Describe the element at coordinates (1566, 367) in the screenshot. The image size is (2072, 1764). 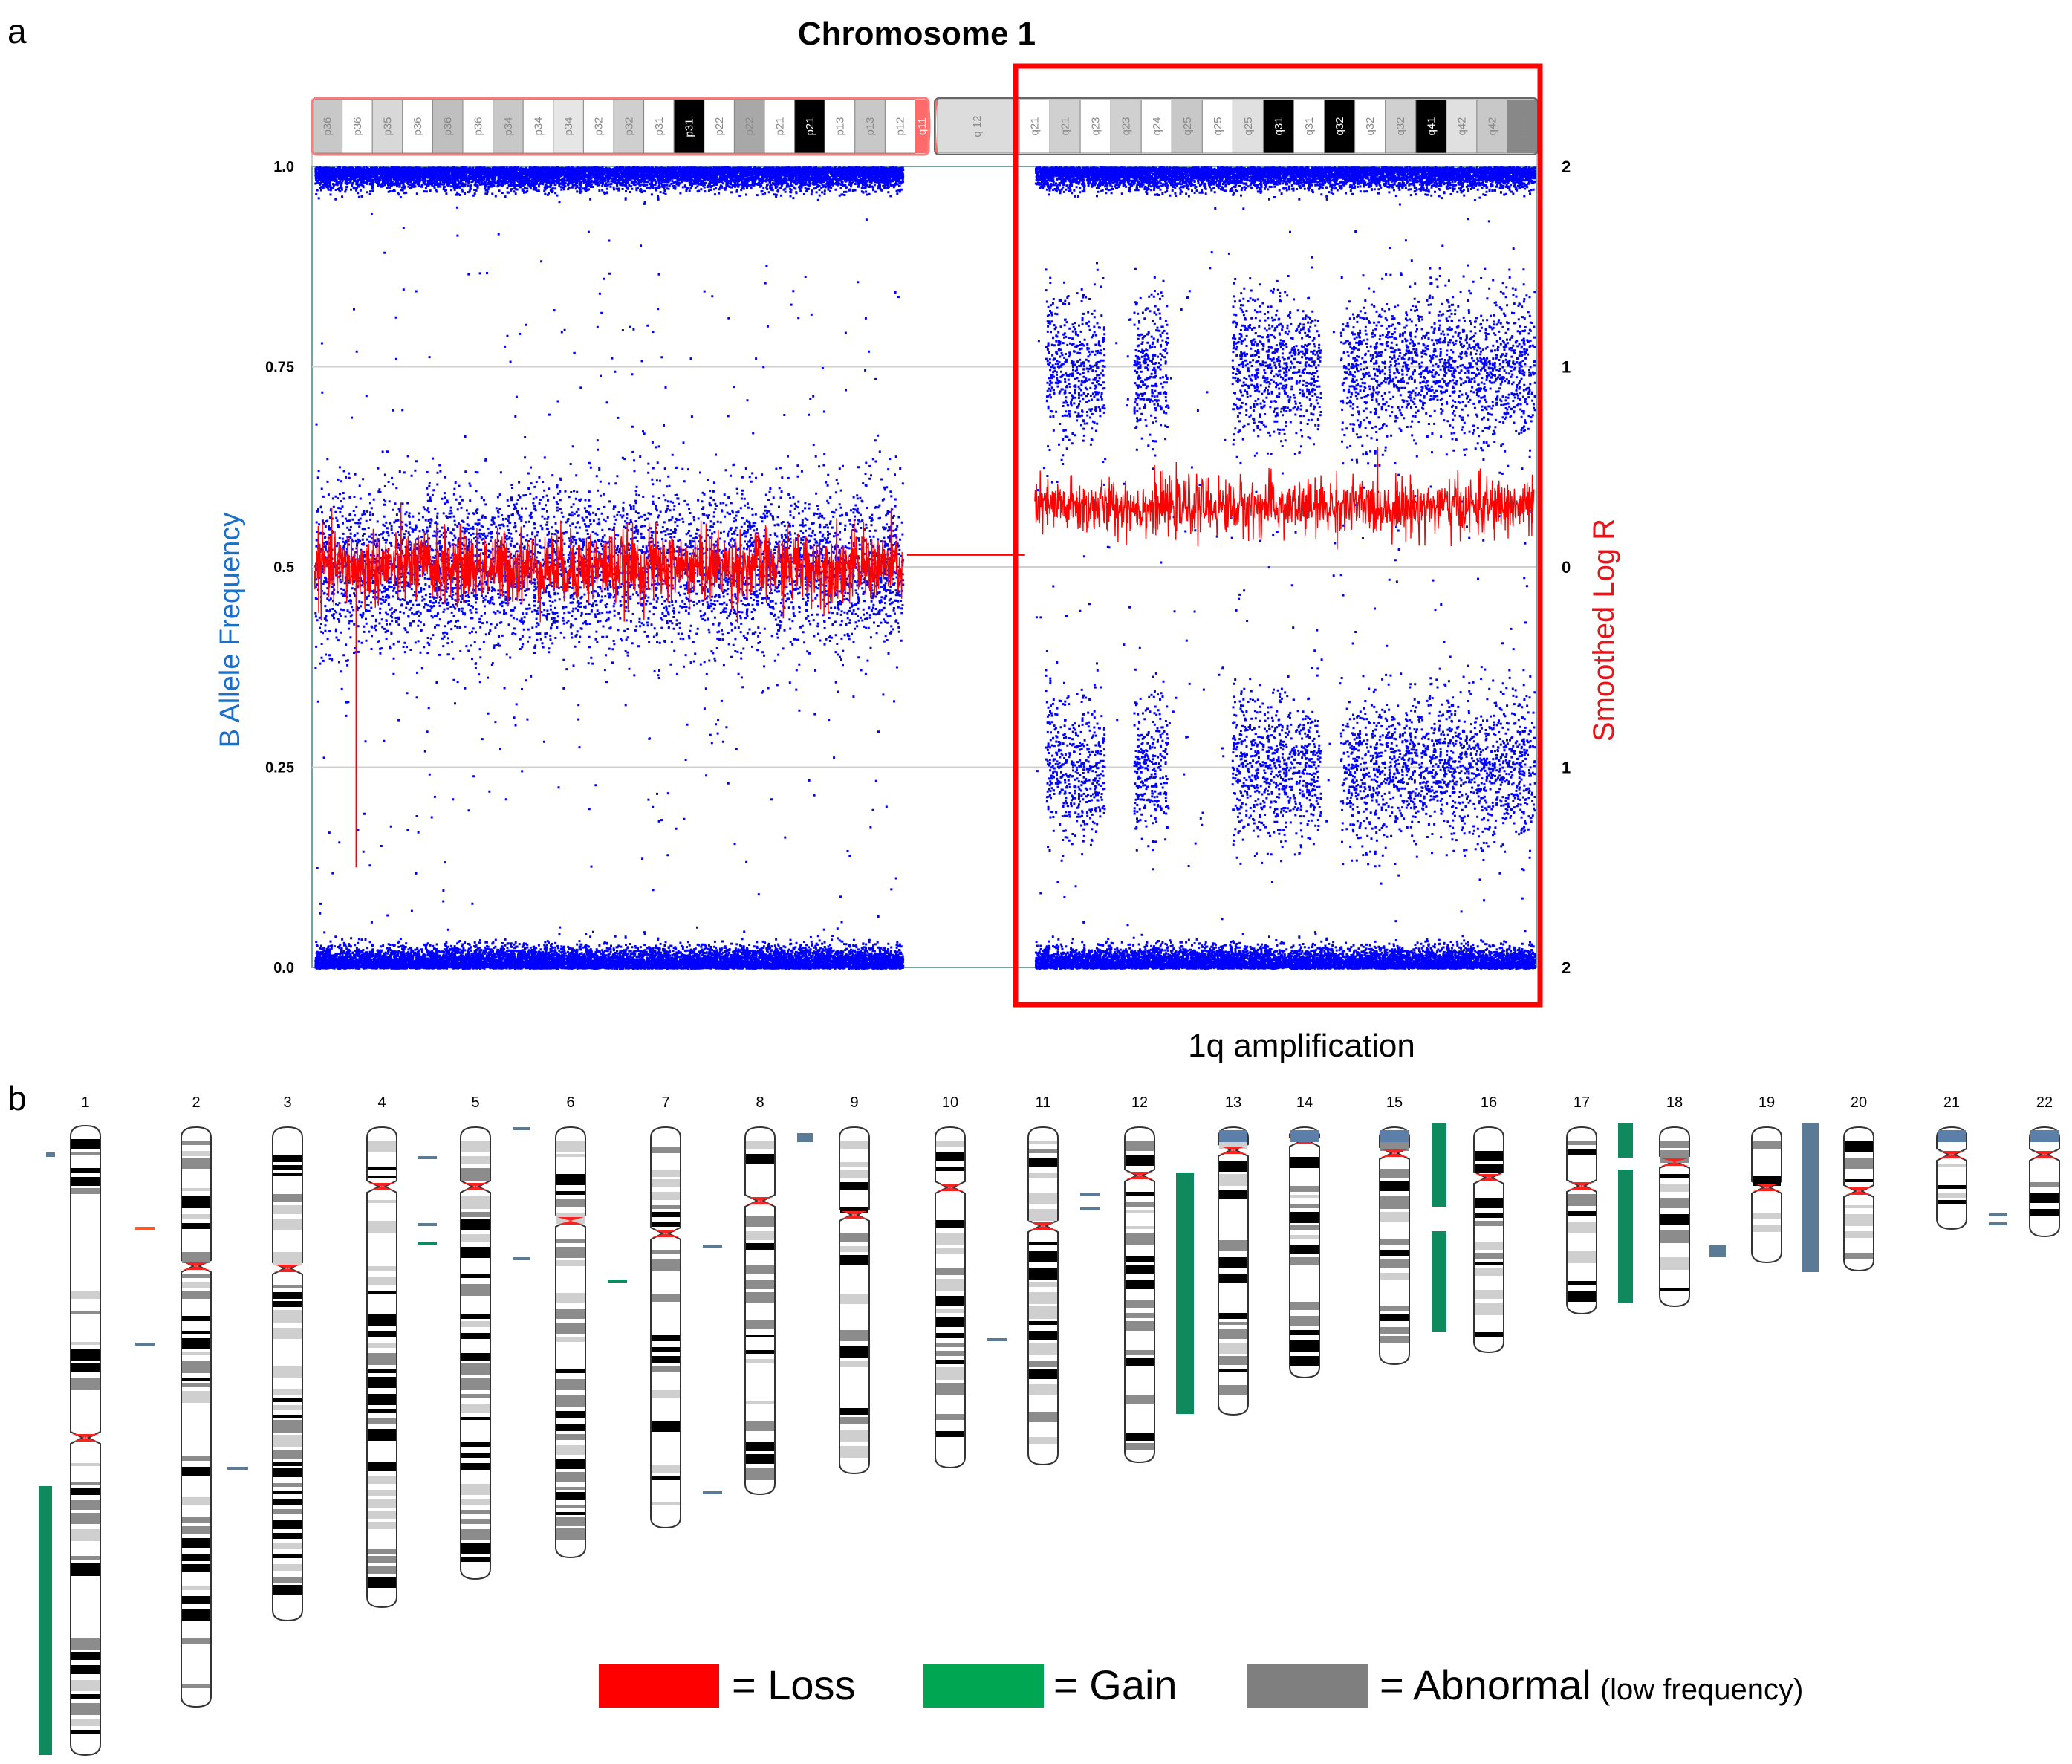
I see `y-tick-right-label: 1` at that location.